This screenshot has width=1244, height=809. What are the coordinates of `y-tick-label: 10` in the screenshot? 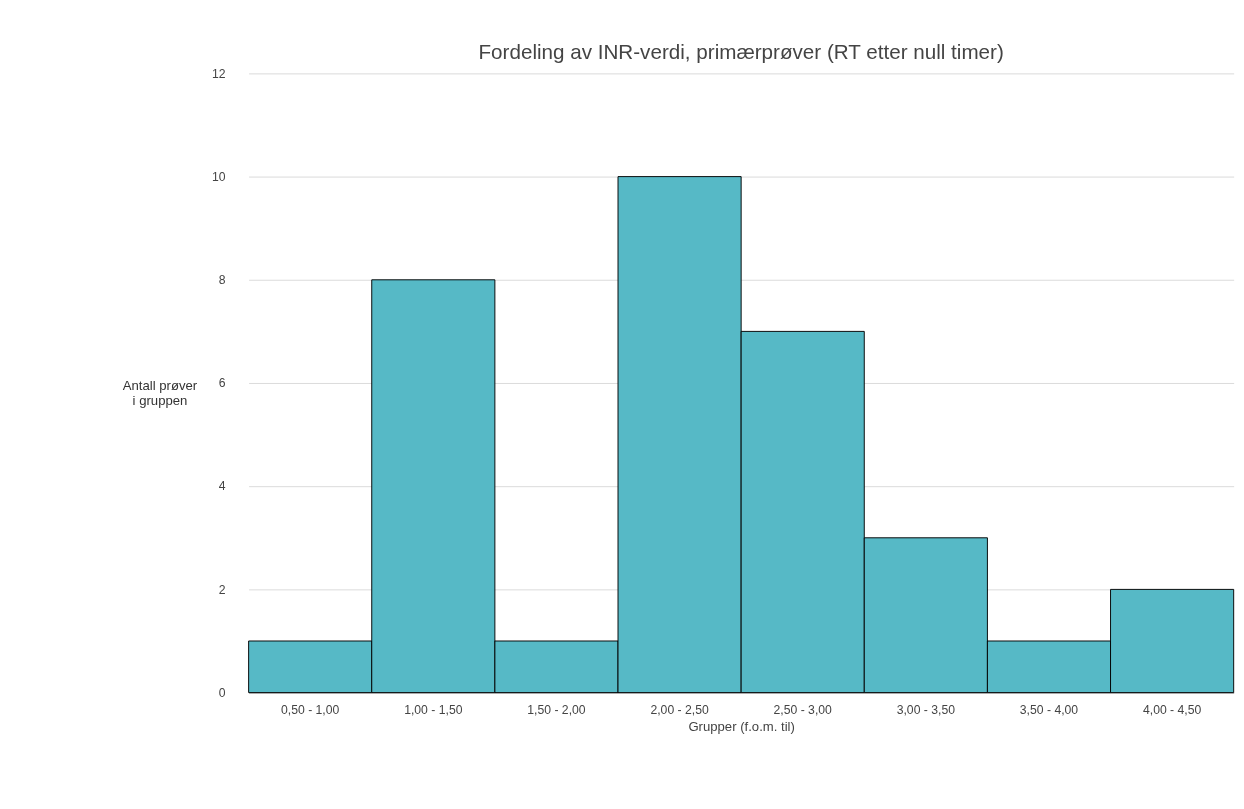 It's located at (219, 176).